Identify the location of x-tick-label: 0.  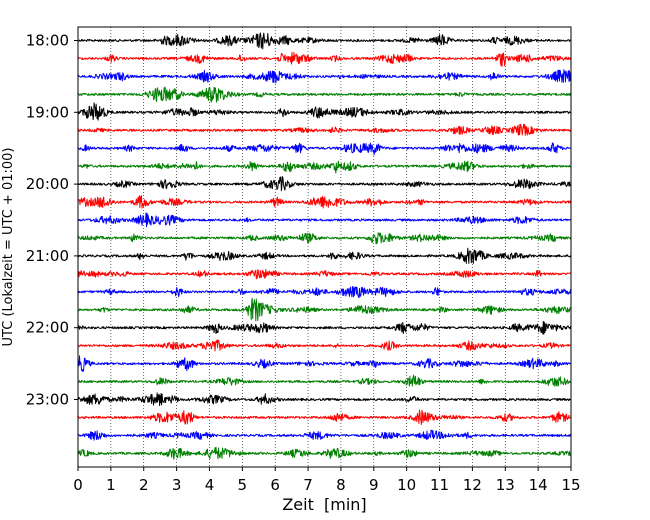
(78, 485).